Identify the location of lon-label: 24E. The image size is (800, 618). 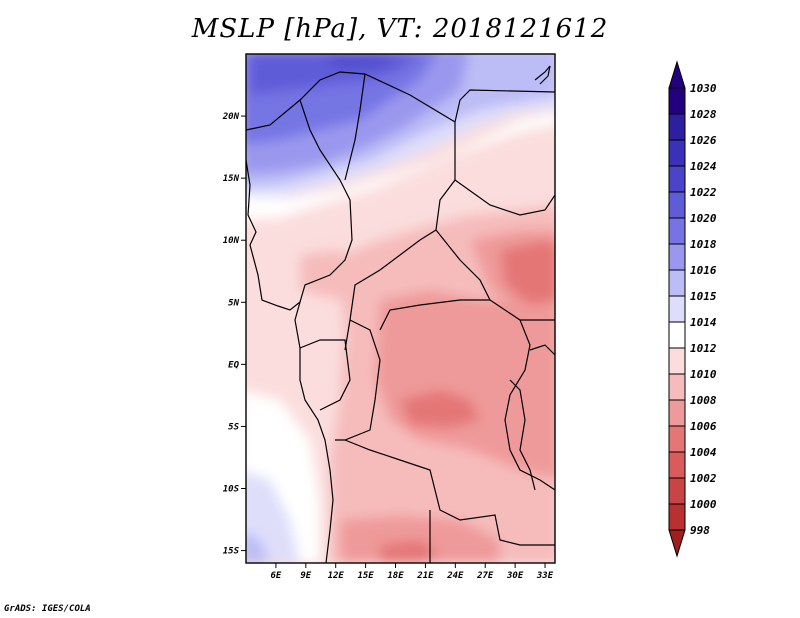
(455, 576).